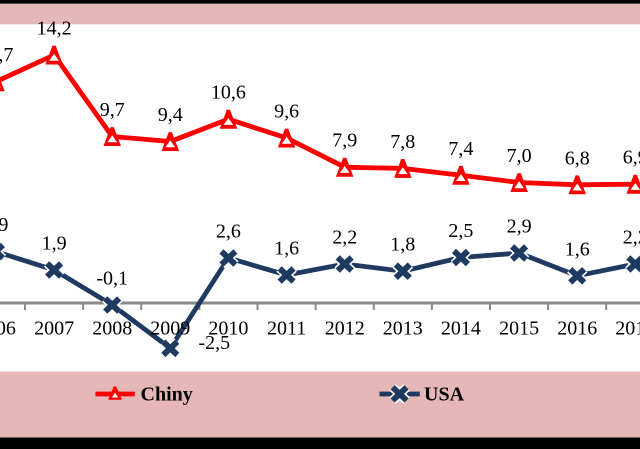 This screenshot has height=449, width=640. What do you see at coordinates (228, 232) in the screenshot?
I see `svg-text: 2,6` at bounding box center [228, 232].